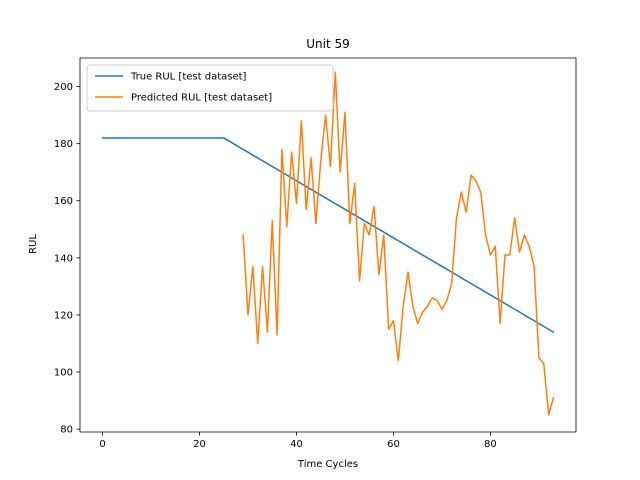  I want to click on x-axis-label: Time Cycles, so click(327, 464).